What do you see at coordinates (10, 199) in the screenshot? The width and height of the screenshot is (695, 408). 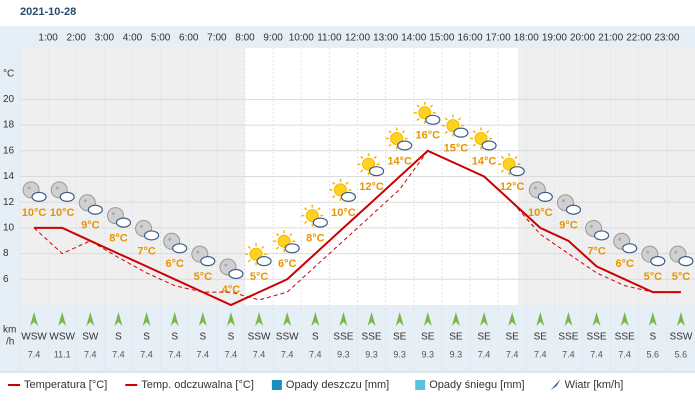 I see `left-axis-panel` at bounding box center [10, 199].